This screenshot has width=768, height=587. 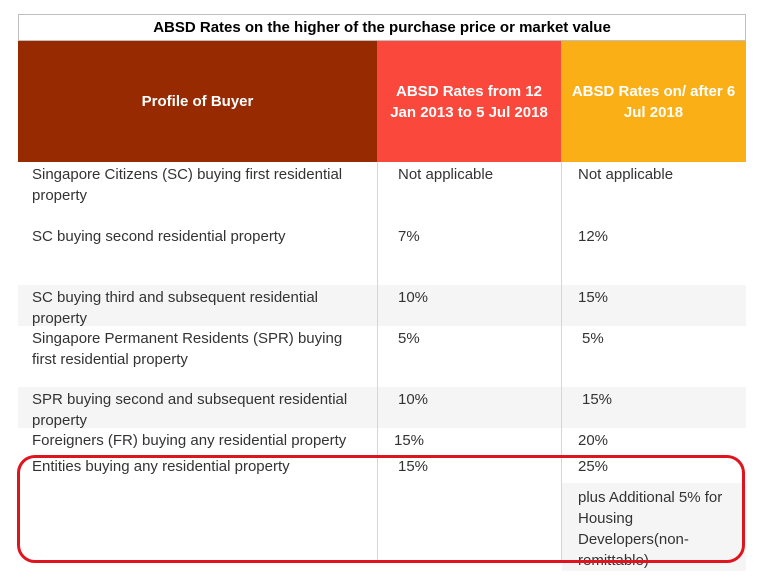 What do you see at coordinates (653, 440) in the screenshot?
I see `rate-2018-cell: 20%` at bounding box center [653, 440].